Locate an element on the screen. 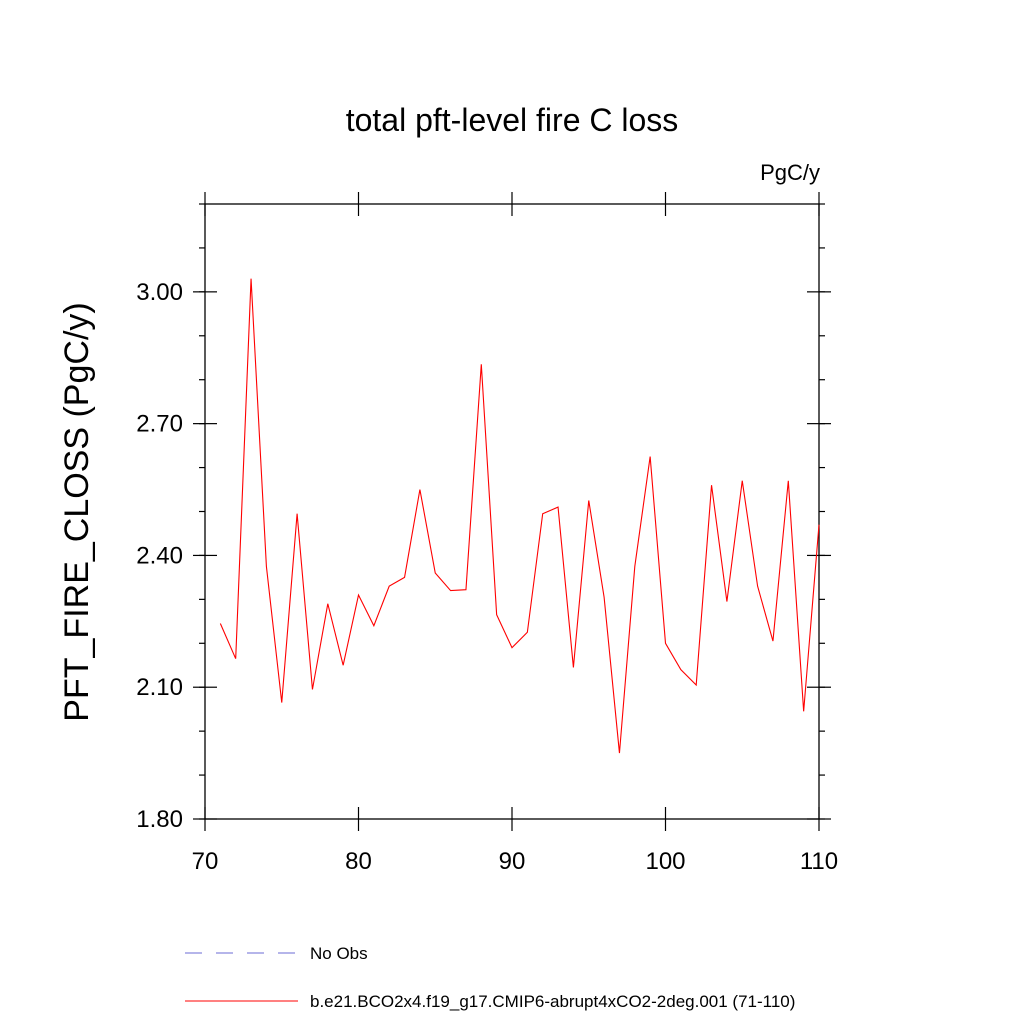 Image resolution: width=1024 pixels, height=1024 pixels. legend-label: No Obs is located at coordinates (339, 953).